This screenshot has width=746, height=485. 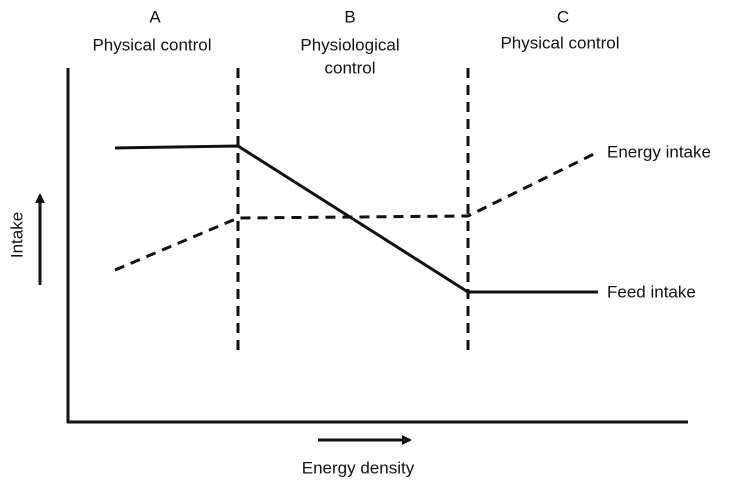 I want to click on region-letter: C, so click(x=563, y=16).